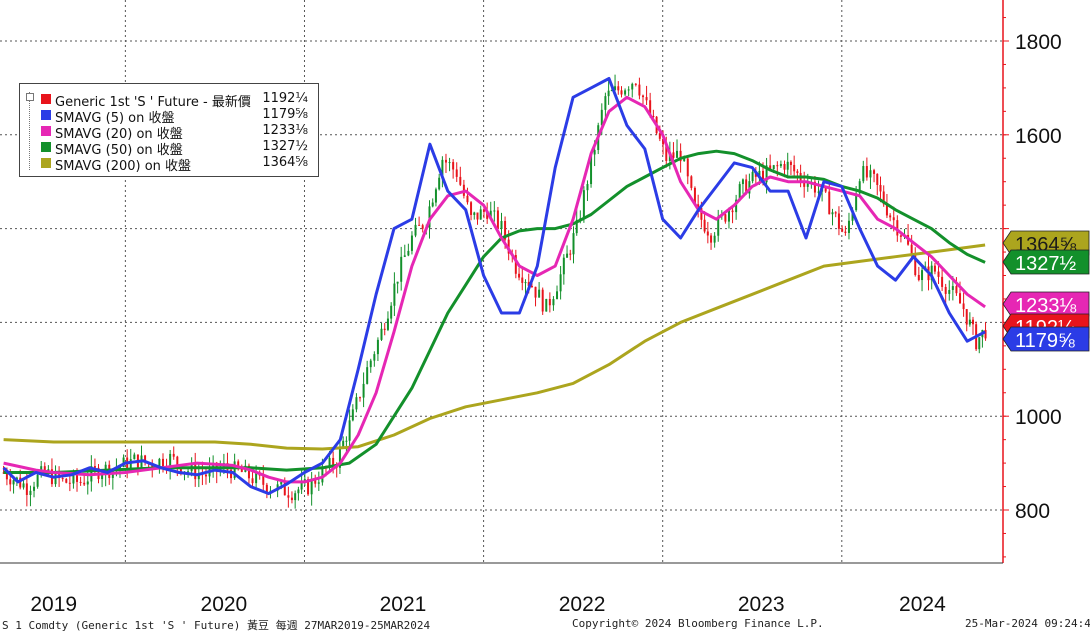 This screenshot has height=633, width=1090. What do you see at coordinates (582, 604) in the screenshot?
I see `x-tick-label: 2022` at bounding box center [582, 604].